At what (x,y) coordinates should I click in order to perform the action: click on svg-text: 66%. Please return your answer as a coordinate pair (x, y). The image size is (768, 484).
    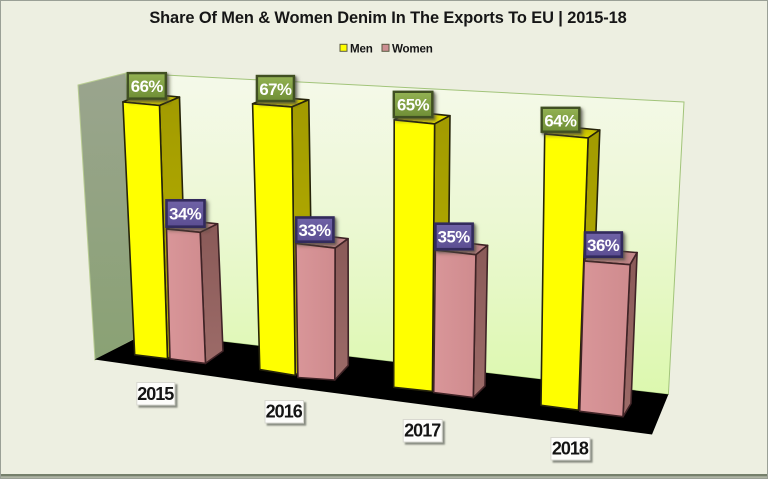
    Looking at the image, I should click on (147, 86).